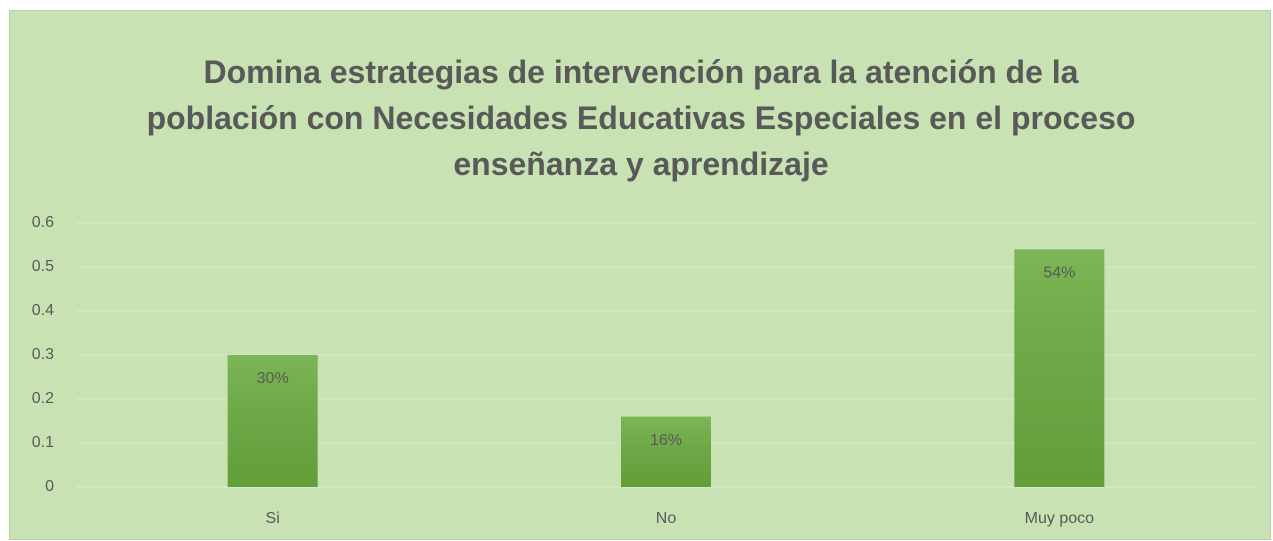 This screenshot has width=1273, height=541. I want to click on y-tick-label: 0.5, so click(43, 266).